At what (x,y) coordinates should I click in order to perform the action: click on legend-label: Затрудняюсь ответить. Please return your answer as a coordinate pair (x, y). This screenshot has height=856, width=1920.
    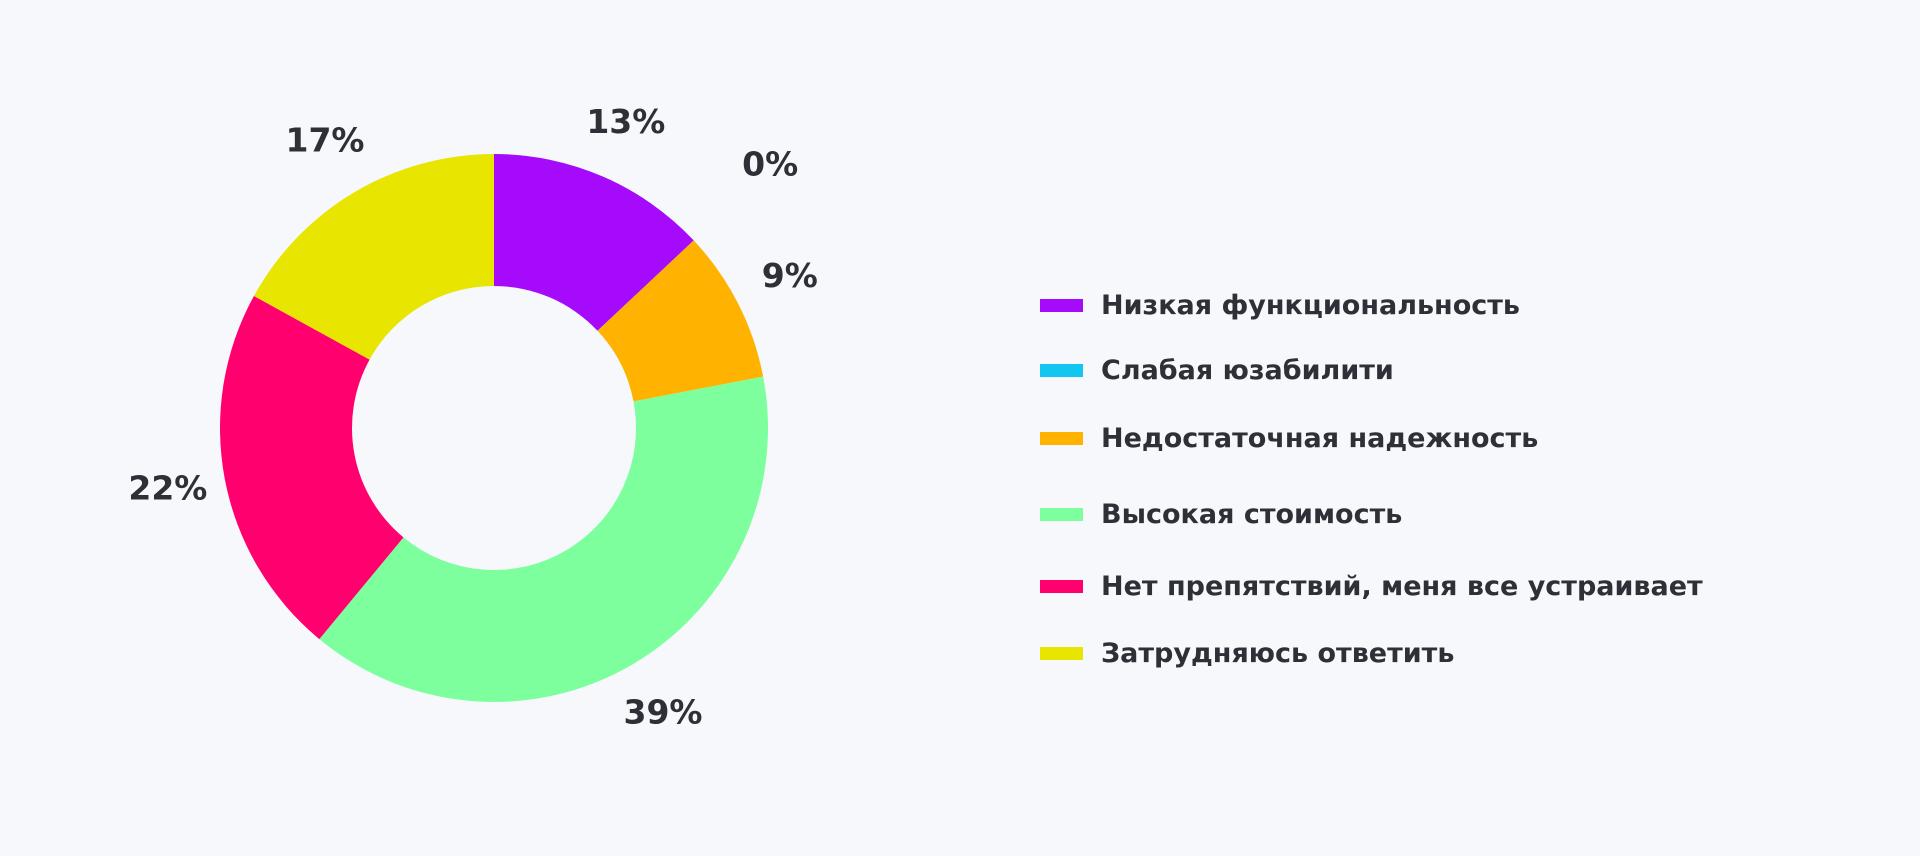
    Looking at the image, I should click on (1278, 653).